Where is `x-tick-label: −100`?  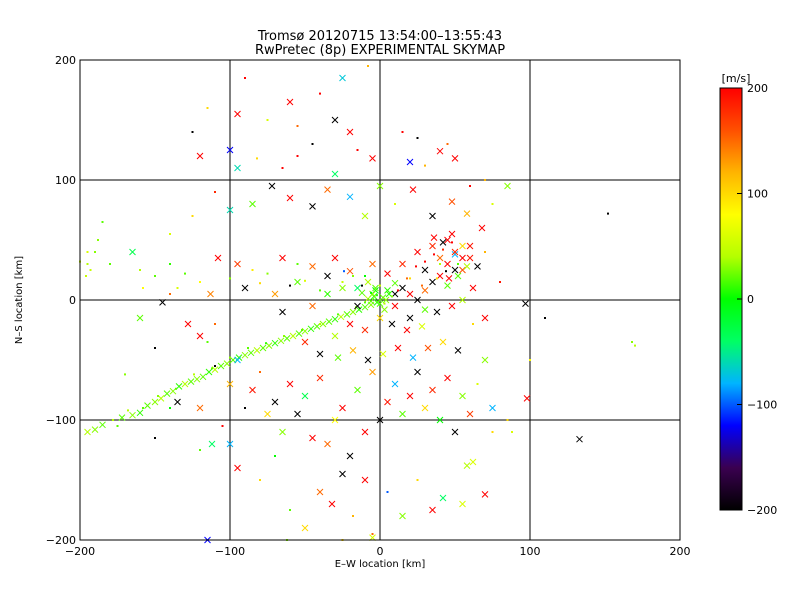 x-tick-label: −100 is located at coordinates (230, 551).